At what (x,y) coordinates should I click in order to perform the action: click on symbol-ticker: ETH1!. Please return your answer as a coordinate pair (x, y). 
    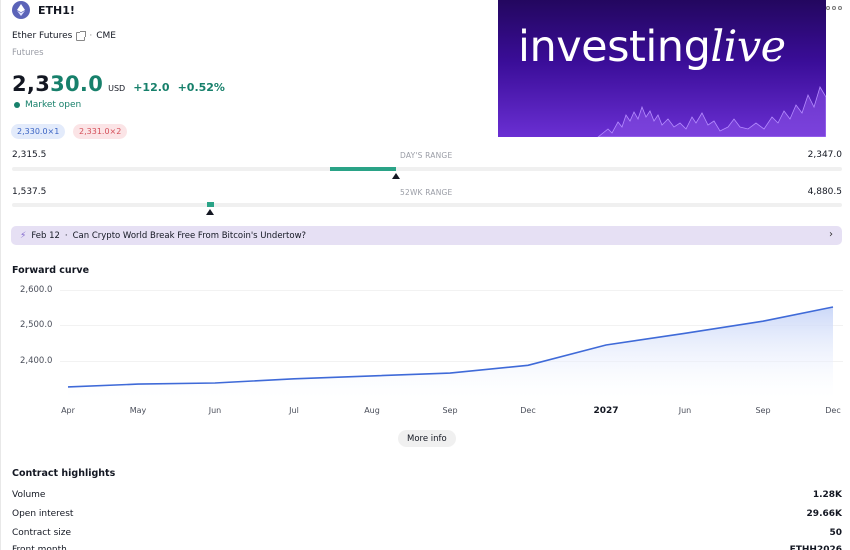
    Looking at the image, I should click on (56, 10).